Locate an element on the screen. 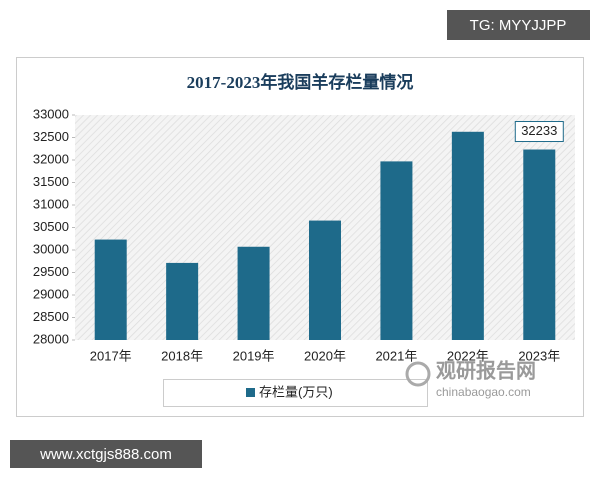  data-label-box is located at coordinates (539, 132).